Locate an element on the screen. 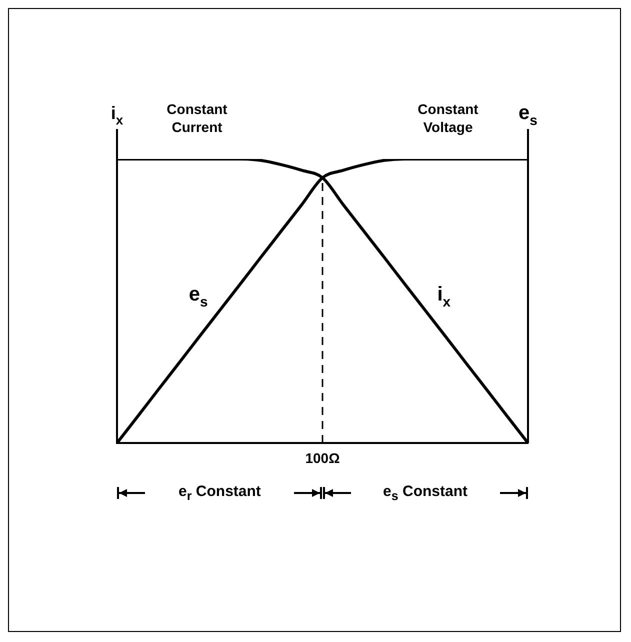  text: e$_{r}$ Constant is located at coordinates (219, 493).